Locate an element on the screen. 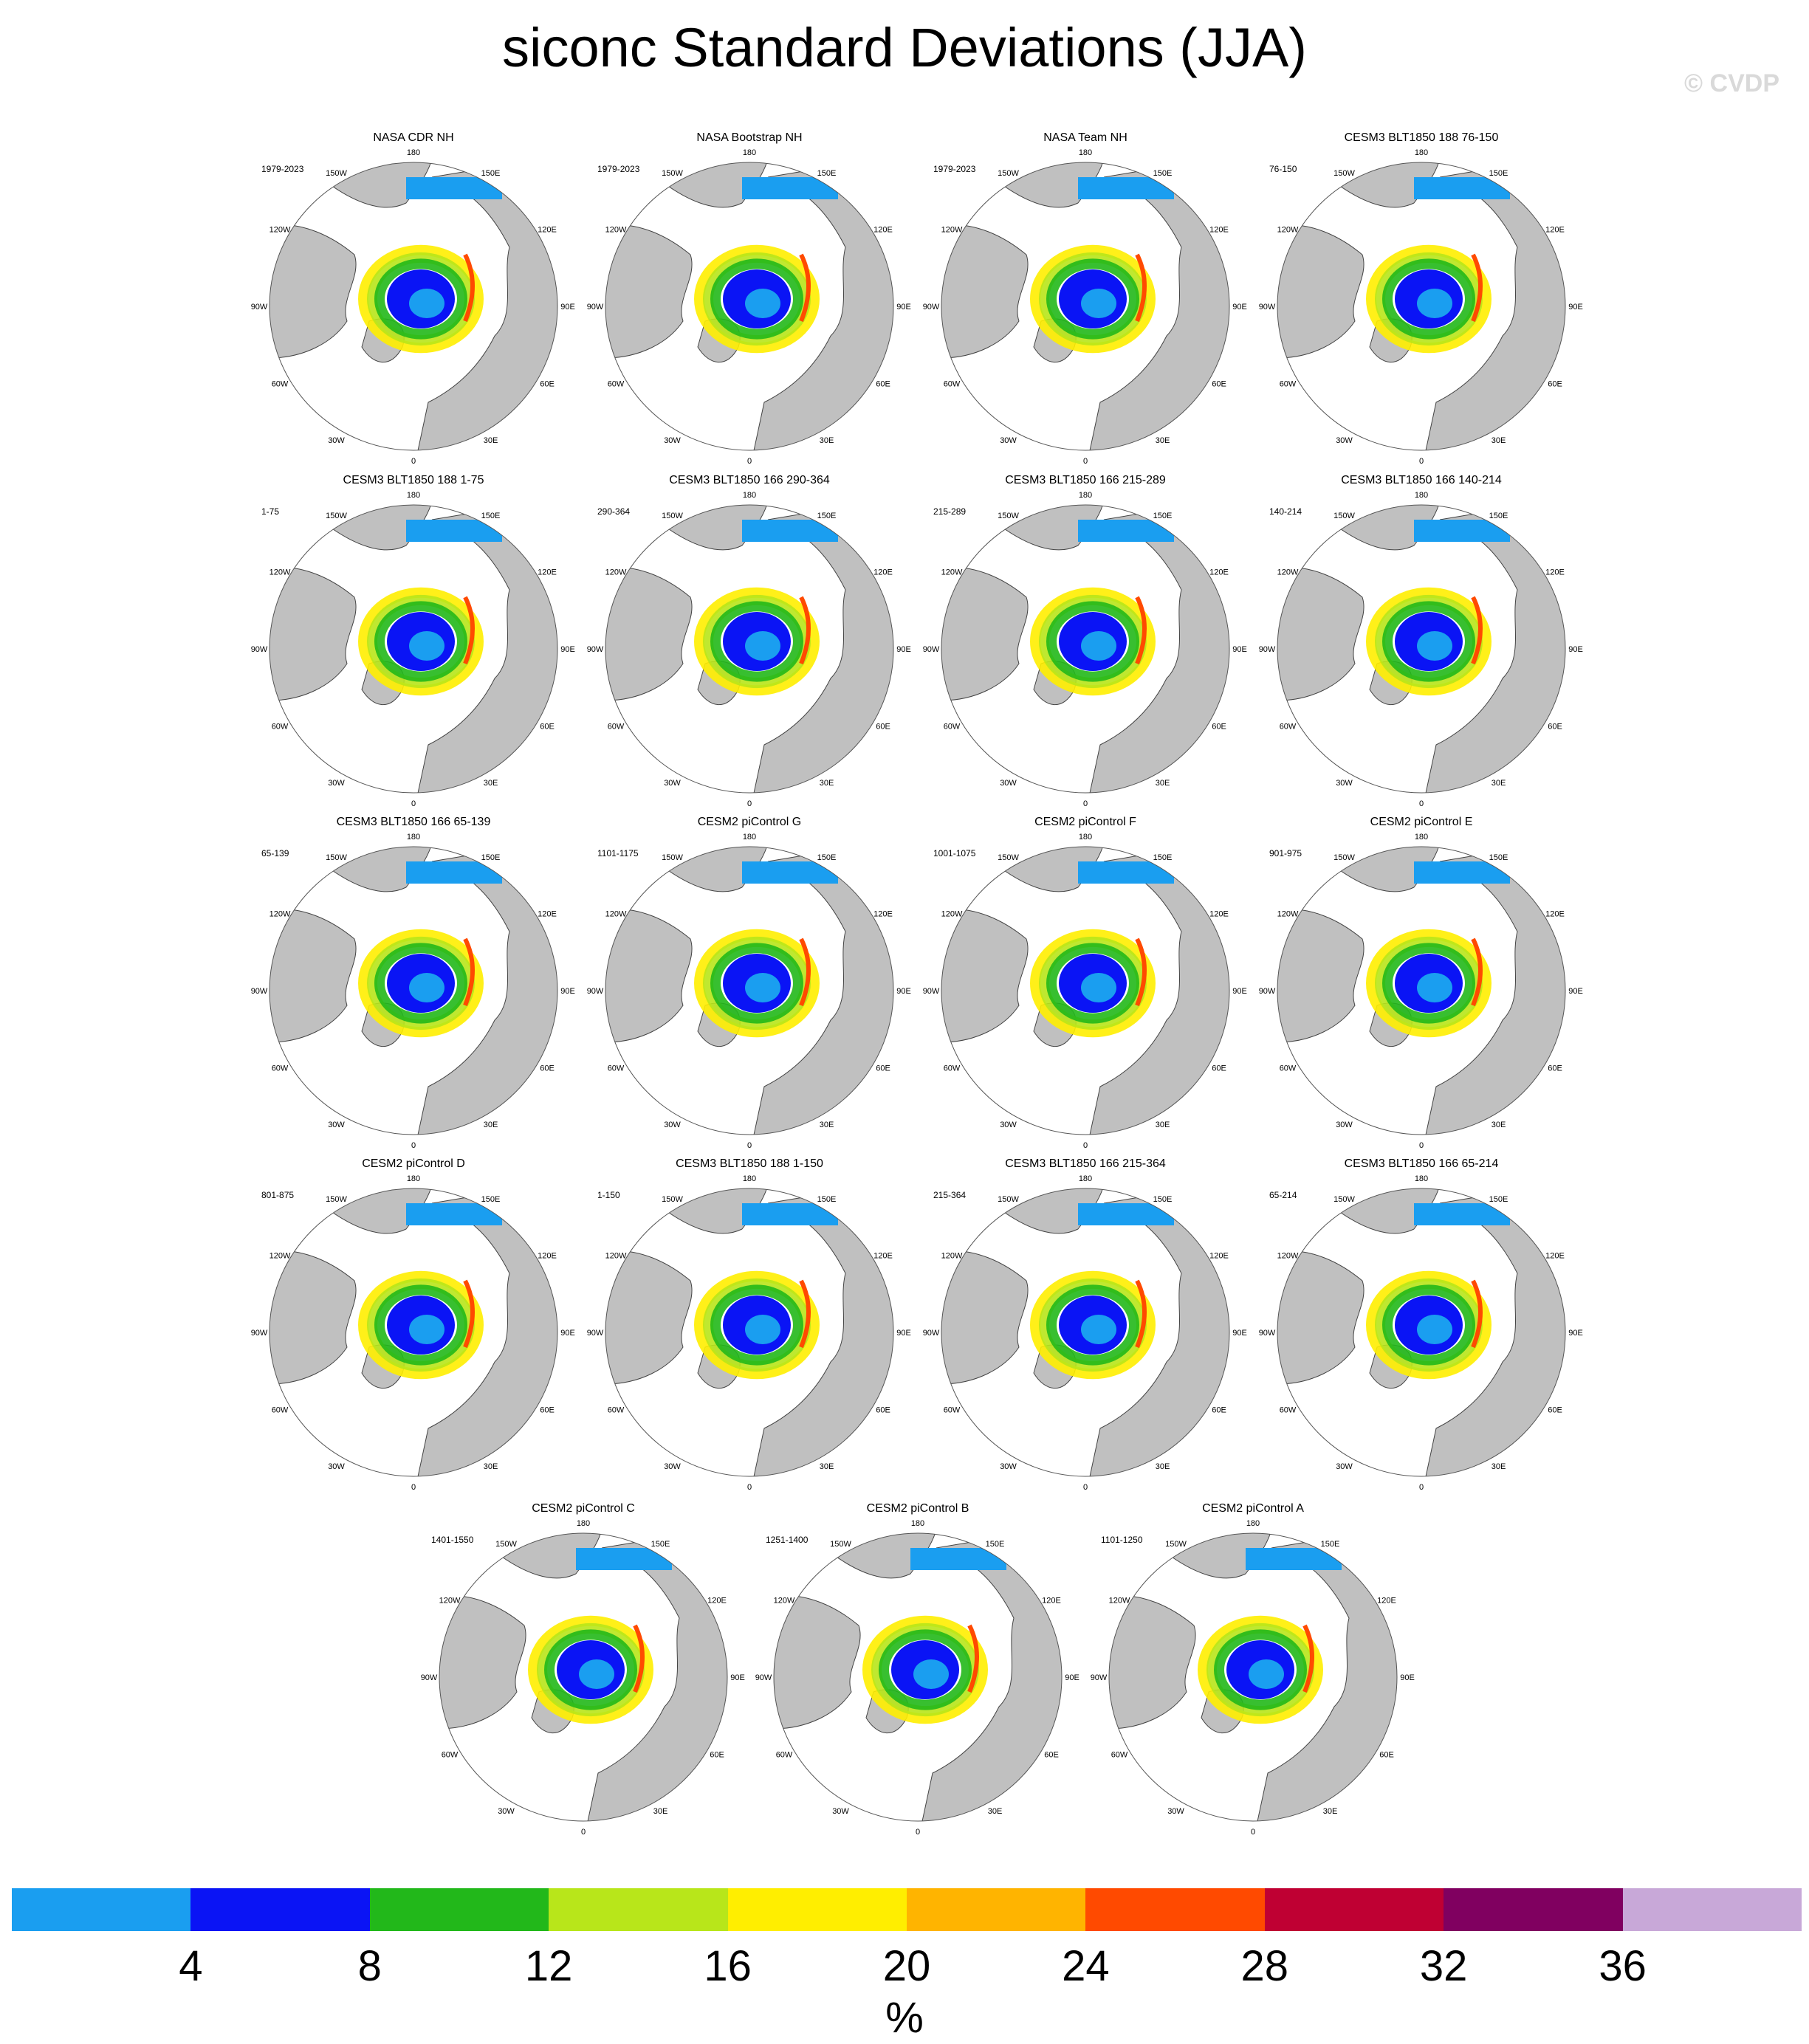 The width and height of the screenshot is (1809, 2044). panel-title: CESM3 BLT1850 188 1-75 is located at coordinates (413, 480).